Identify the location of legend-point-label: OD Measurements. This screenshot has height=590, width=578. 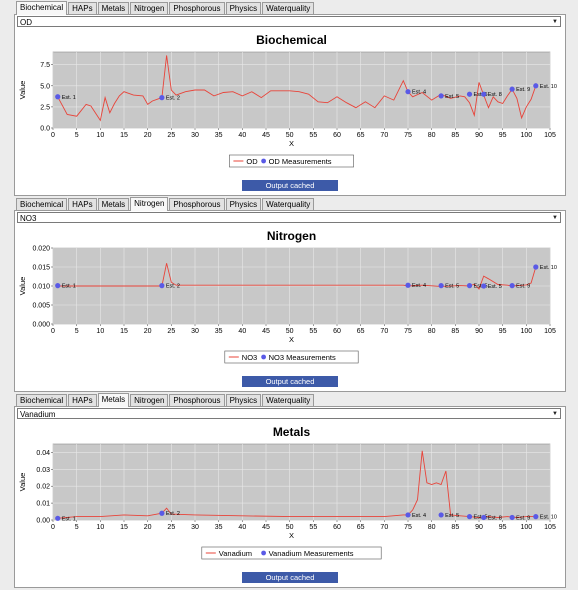
(300, 161).